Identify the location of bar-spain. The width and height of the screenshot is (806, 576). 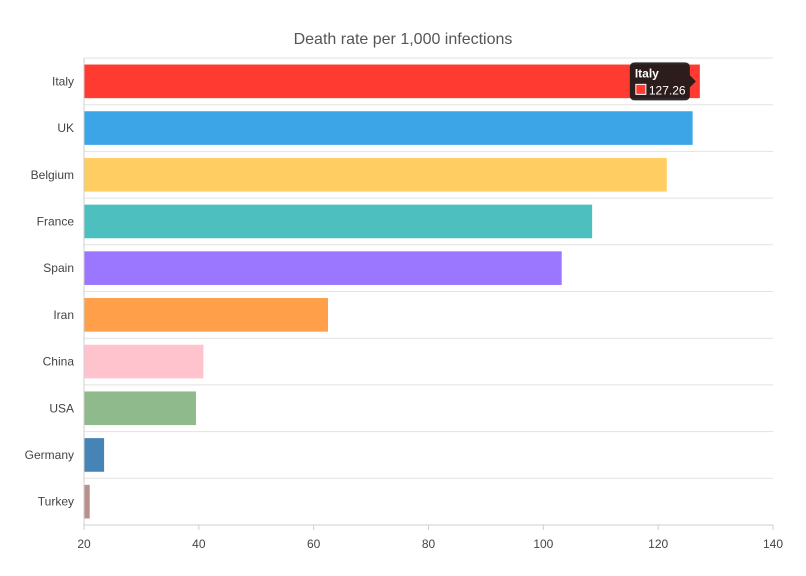
(323, 268).